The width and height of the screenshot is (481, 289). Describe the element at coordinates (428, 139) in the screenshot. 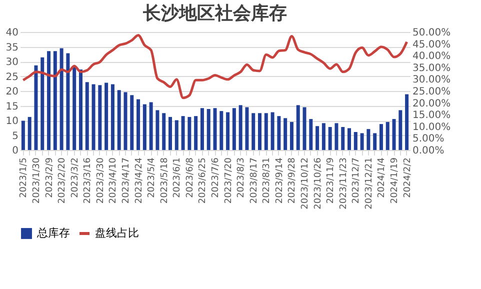

I see `y2-tick-label: 5.00%` at that location.